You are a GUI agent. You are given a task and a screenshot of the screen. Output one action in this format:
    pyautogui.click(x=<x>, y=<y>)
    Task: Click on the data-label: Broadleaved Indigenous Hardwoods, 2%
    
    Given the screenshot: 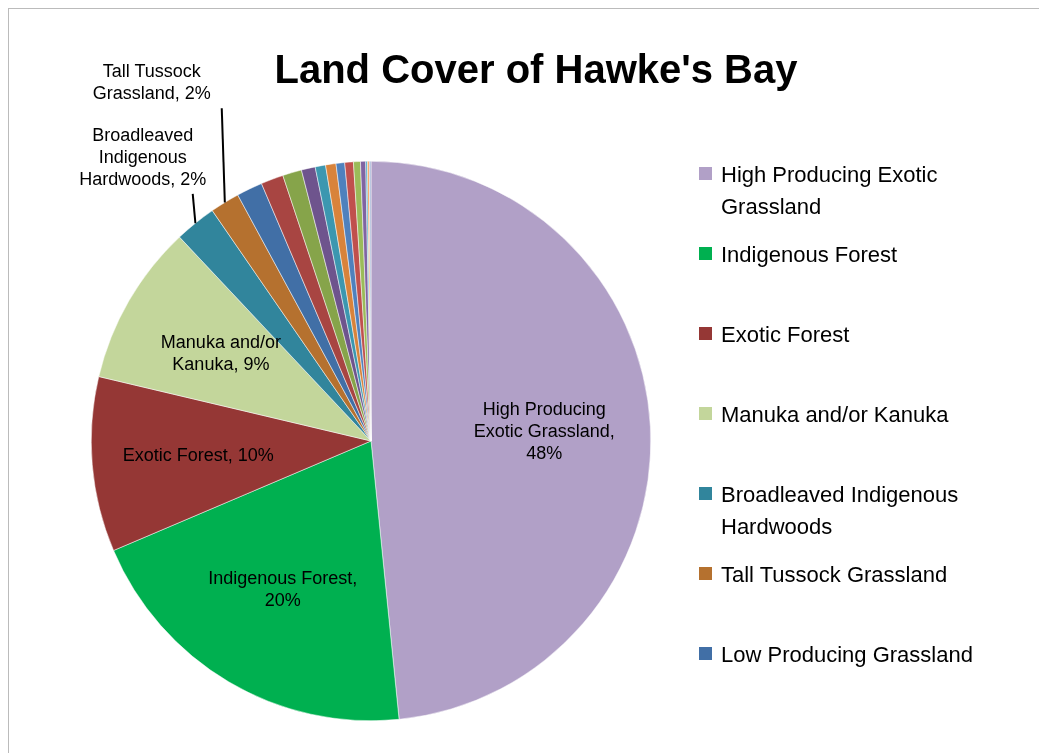 What is the action you would take?
    pyautogui.click(x=143, y=156)
    